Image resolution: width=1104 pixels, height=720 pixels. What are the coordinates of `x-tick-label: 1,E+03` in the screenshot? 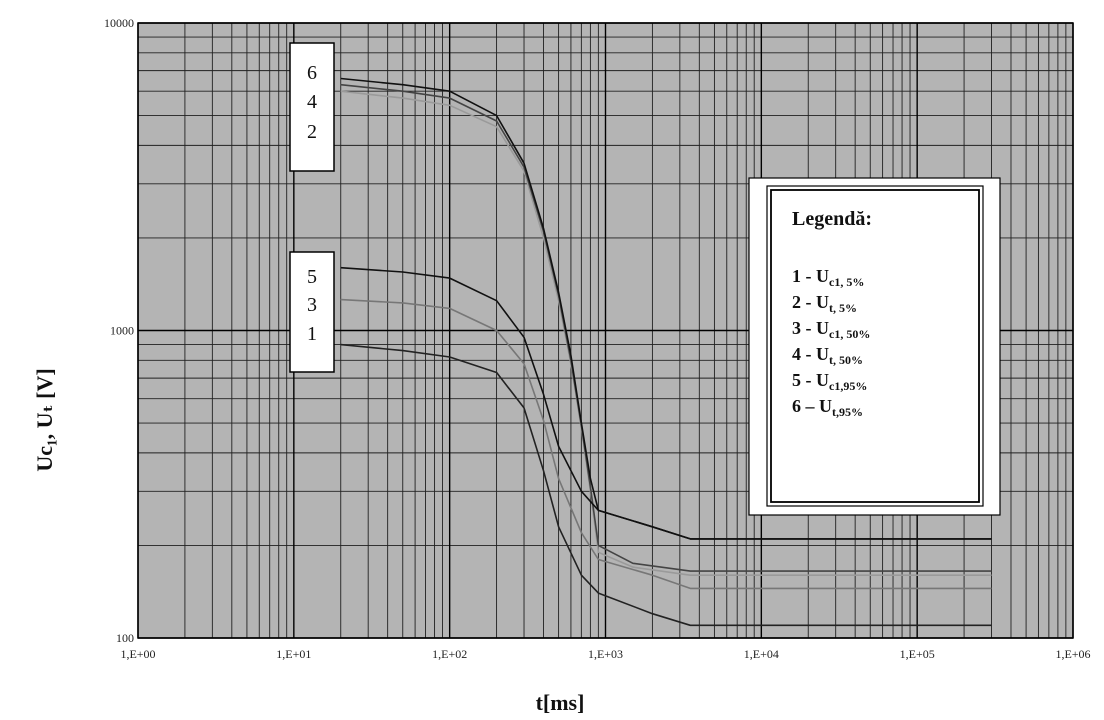 It's located at (605, 654).